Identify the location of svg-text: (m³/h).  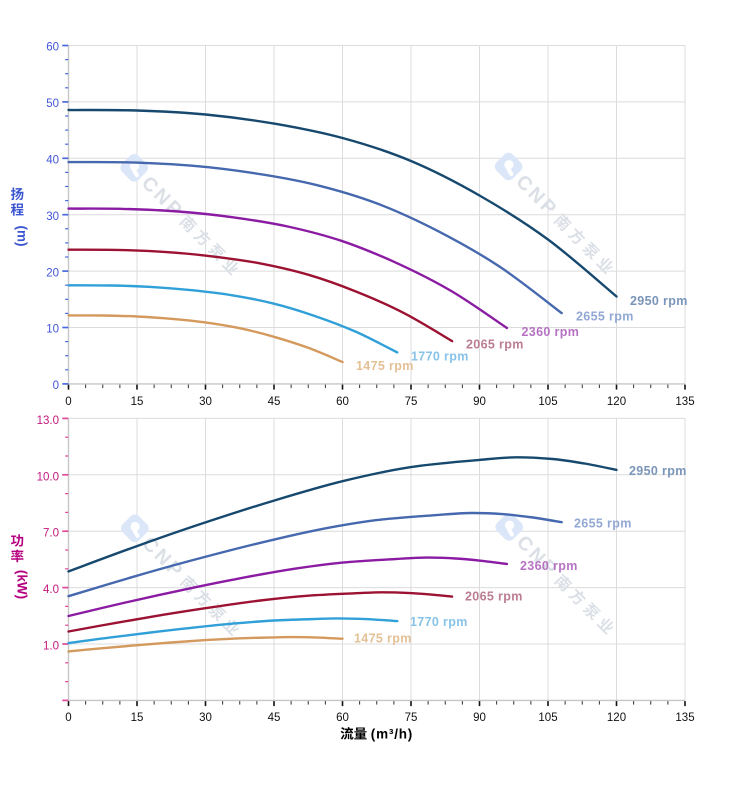
(392, 734).